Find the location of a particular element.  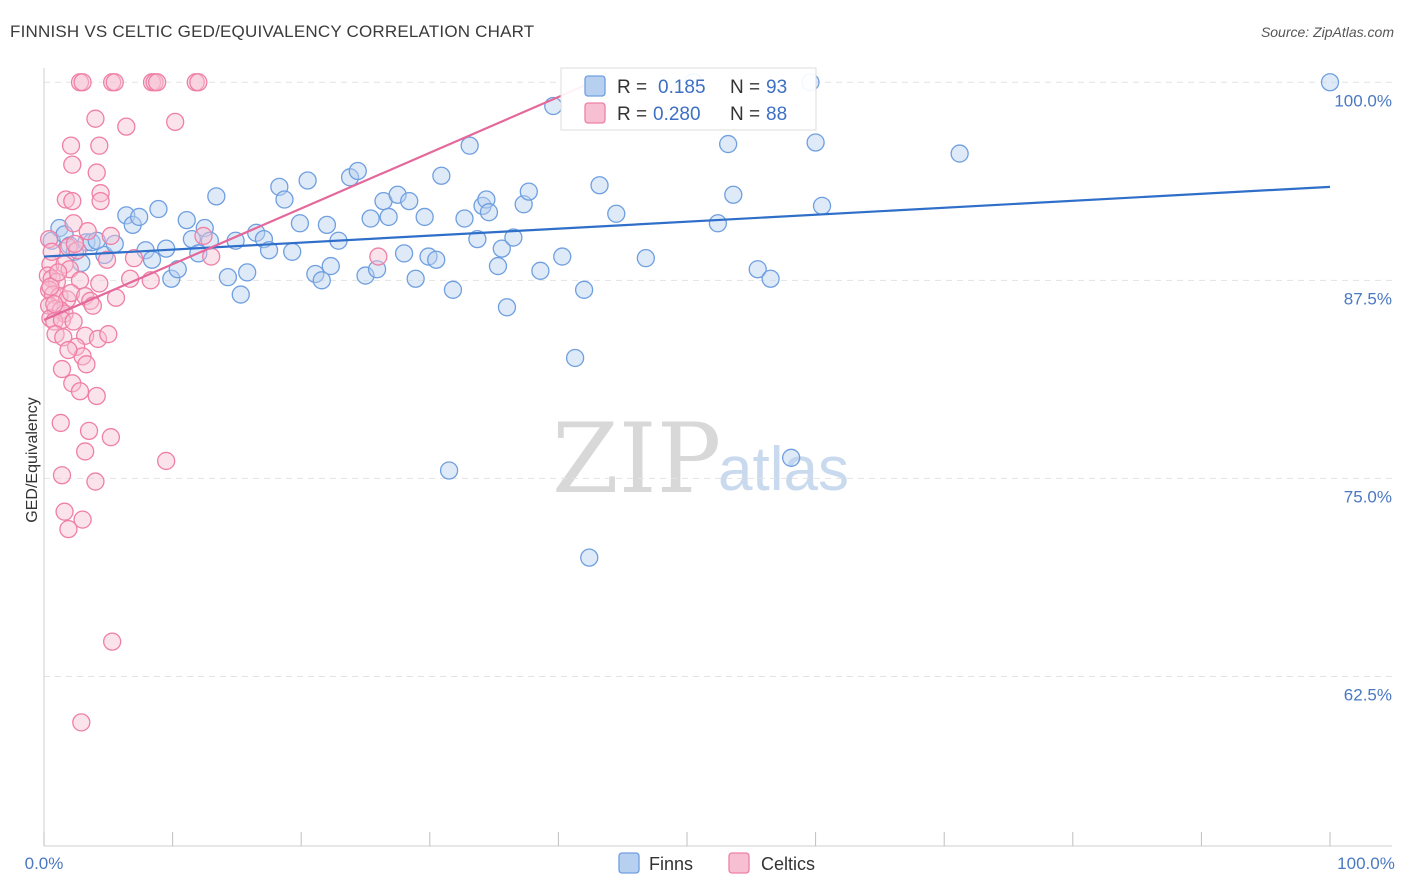

legend-finns-n-label: N = is located at coordinates (745, 87).